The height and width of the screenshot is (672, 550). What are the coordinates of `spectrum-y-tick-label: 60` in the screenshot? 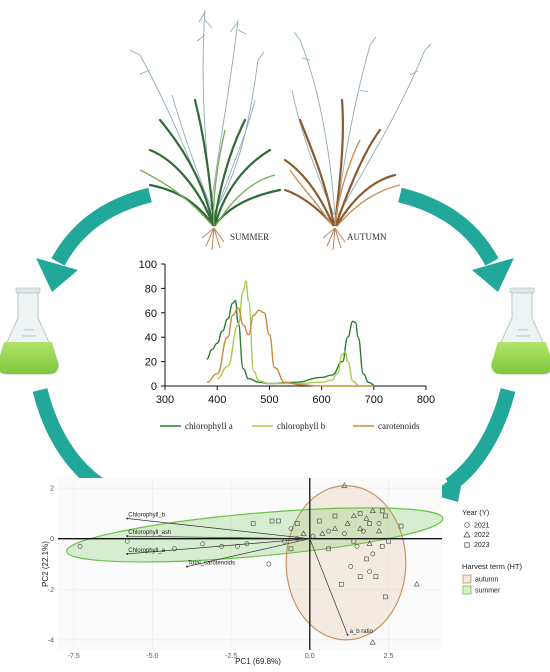 It's located at (151, 314).